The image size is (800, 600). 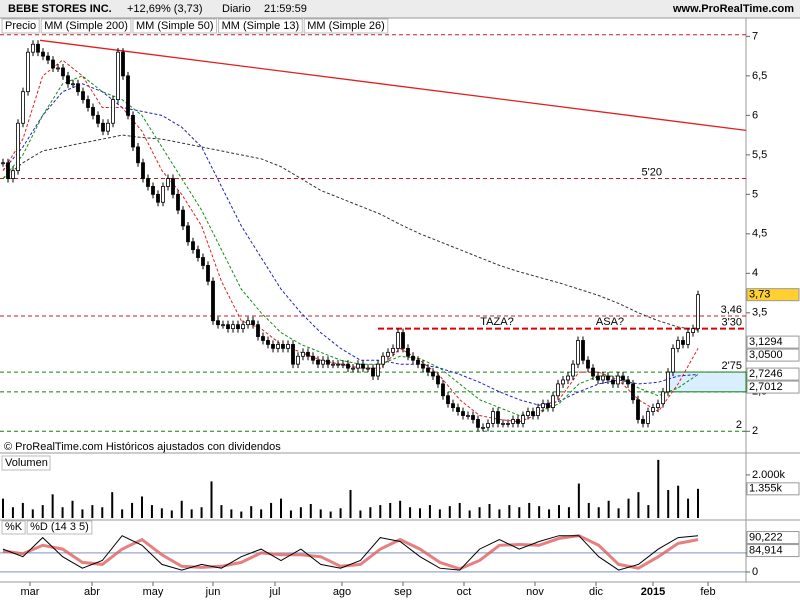 I want to click on target-box, so click(x=707, y=382).